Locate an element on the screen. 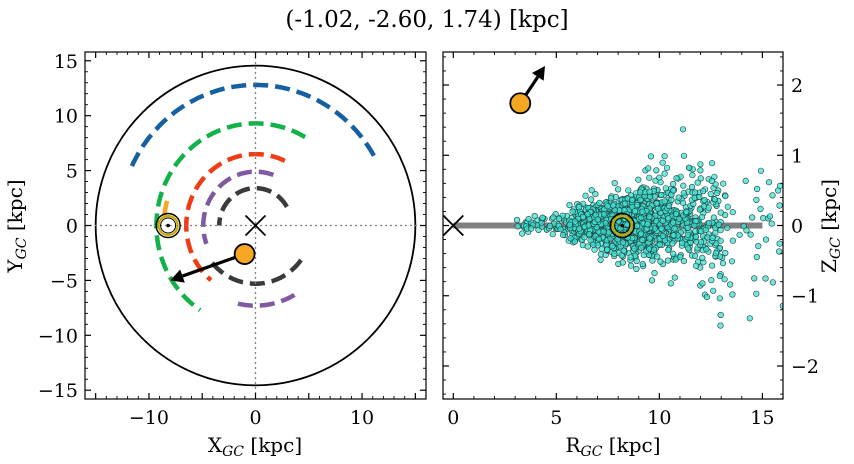  left-y-axis-label-sub: GC is located at coordinates (22, 248).